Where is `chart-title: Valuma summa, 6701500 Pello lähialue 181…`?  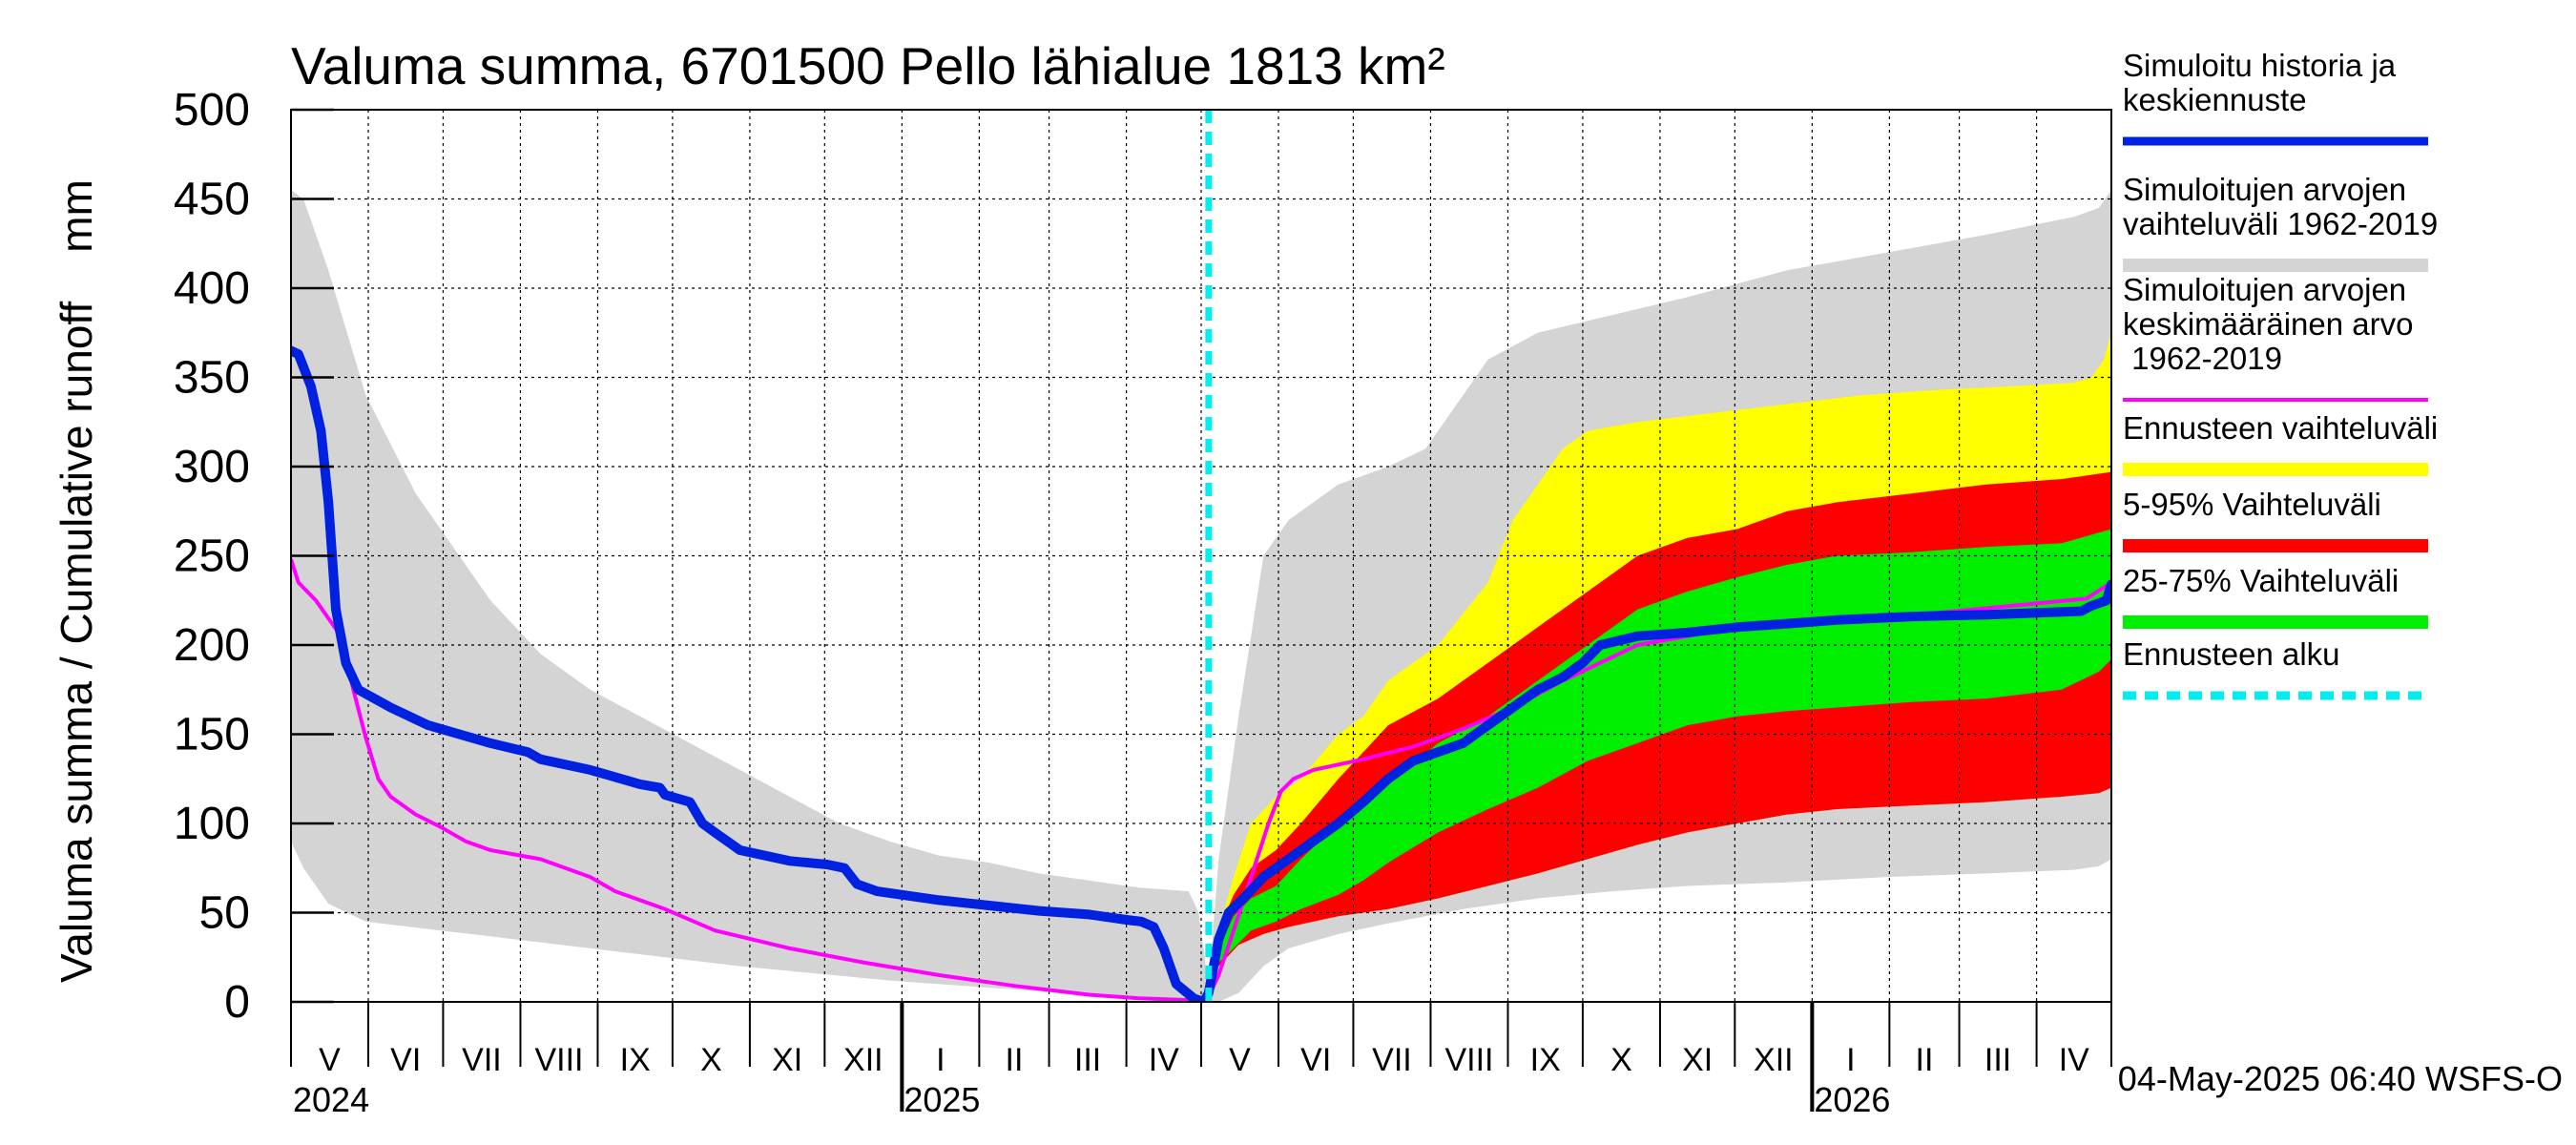
chart-title: Valuma summa, 6701500 Pello lähialue 181… is located at coordinates (868, 66).